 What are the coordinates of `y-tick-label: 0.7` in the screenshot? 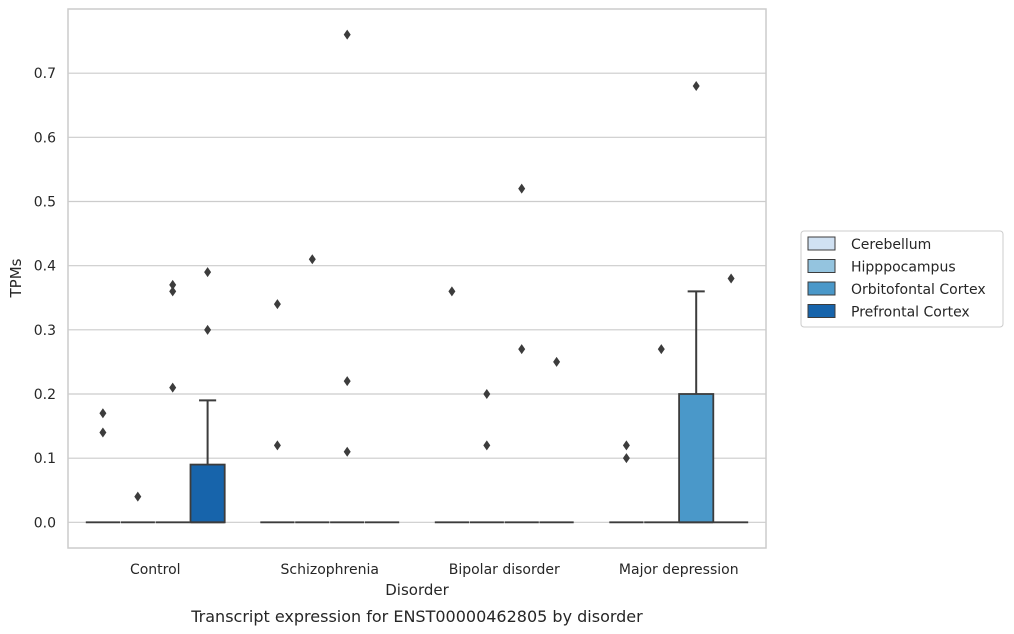 It's located at (45, 74).